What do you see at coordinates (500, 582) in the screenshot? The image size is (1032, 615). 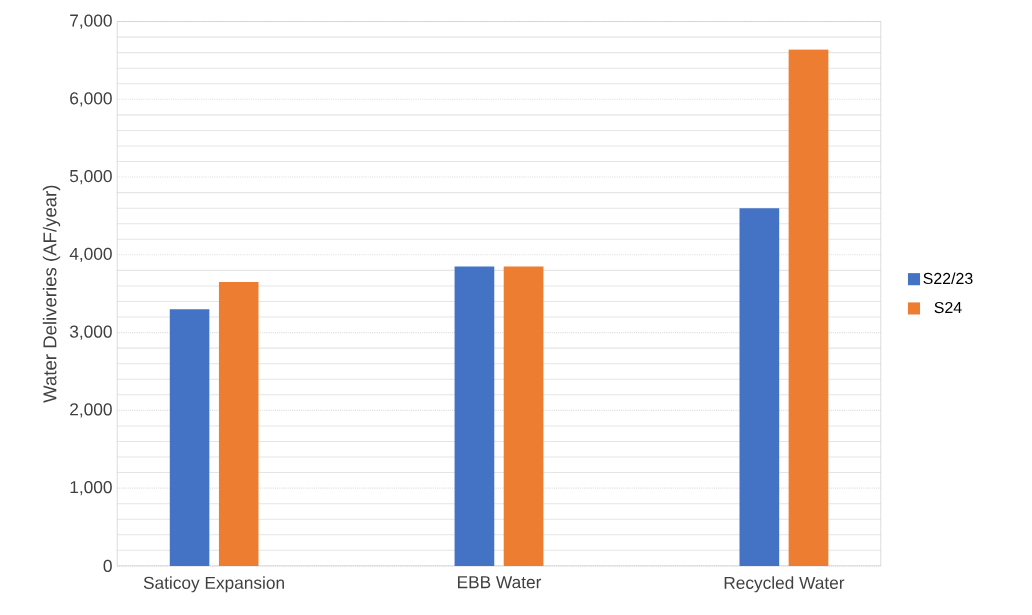 I see `x-tick-label: EBB Water` at bounding box center [500, 582].